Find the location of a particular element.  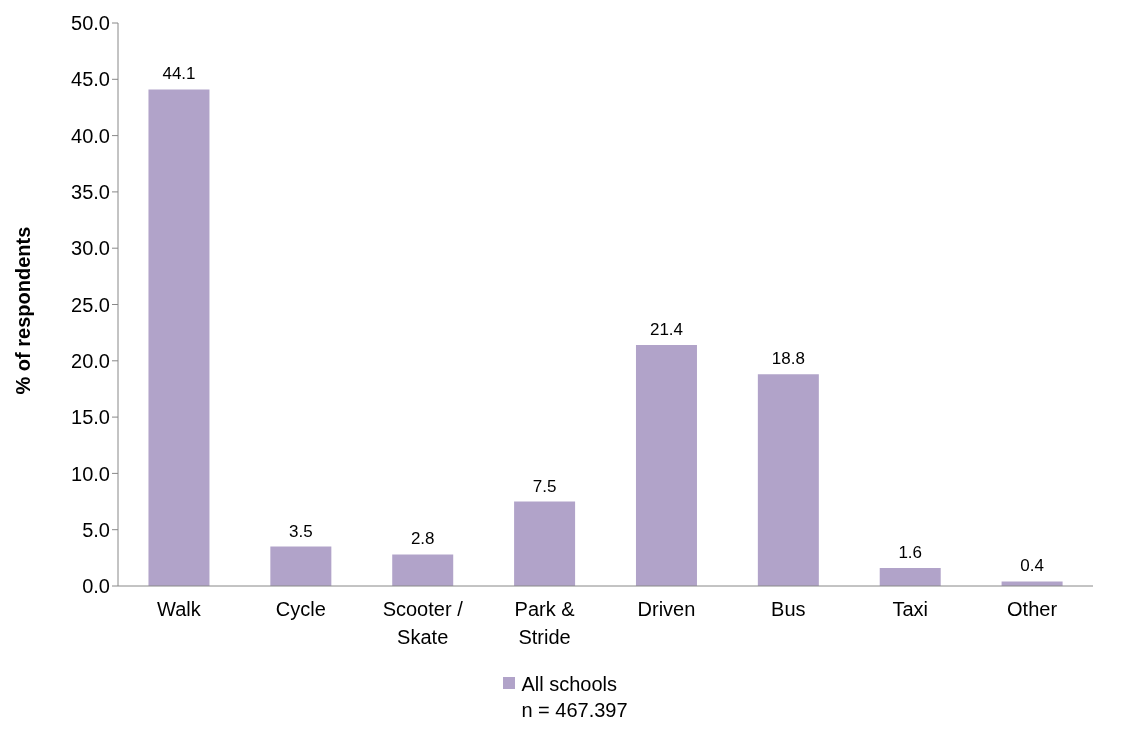

y-tick-label: 20.0 is located at coordinates (90, 360).